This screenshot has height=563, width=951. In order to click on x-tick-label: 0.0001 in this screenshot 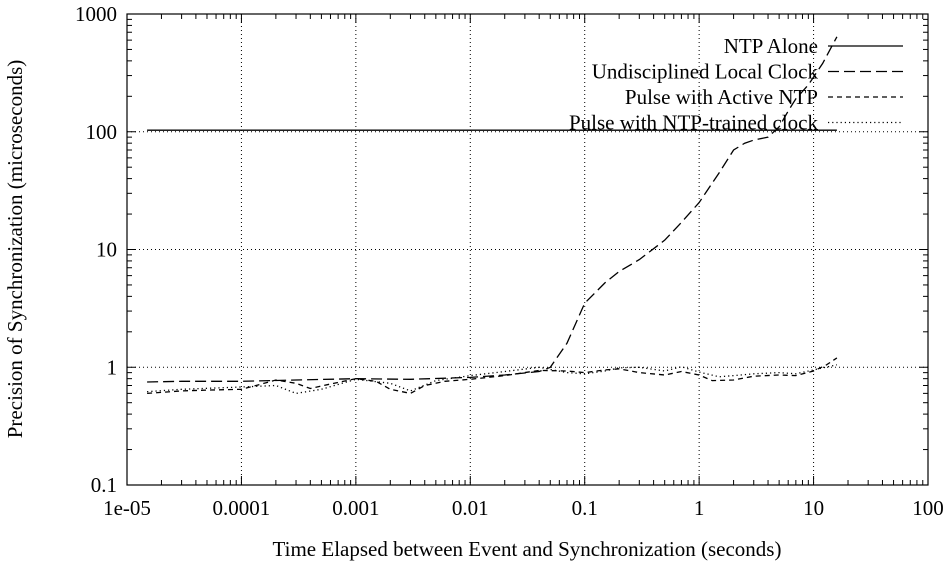, I will do `click(242, 508)`.